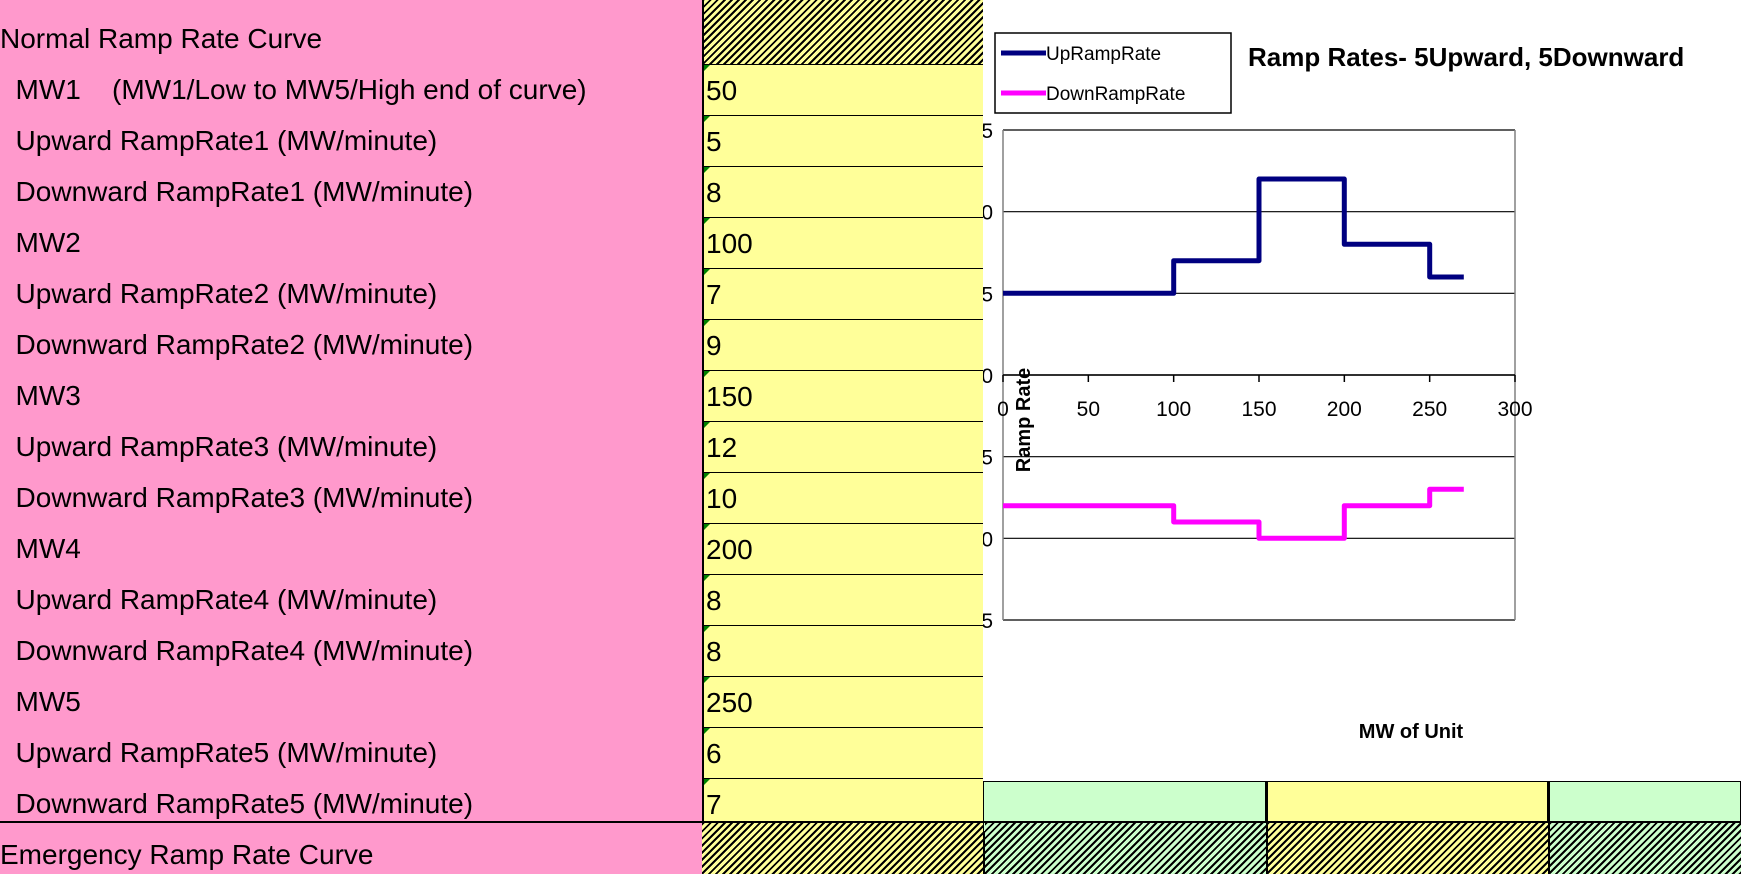 The image size is (1741, 883). Describe the element at coordinates (237, 650) in the screenshot. I see `row-label: Downward RampRate4 (MW/minute)` at that location.